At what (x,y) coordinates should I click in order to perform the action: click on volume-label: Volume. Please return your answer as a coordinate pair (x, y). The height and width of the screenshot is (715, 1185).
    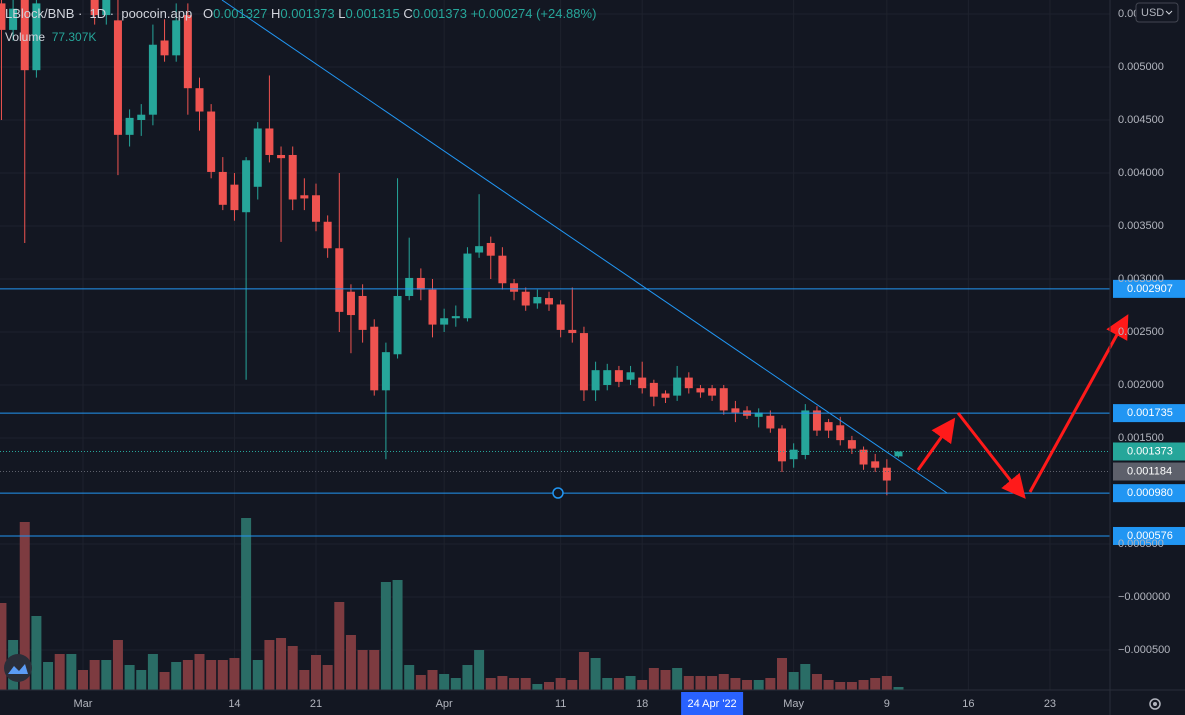
    Looking at the image, I should click on (25, 37).